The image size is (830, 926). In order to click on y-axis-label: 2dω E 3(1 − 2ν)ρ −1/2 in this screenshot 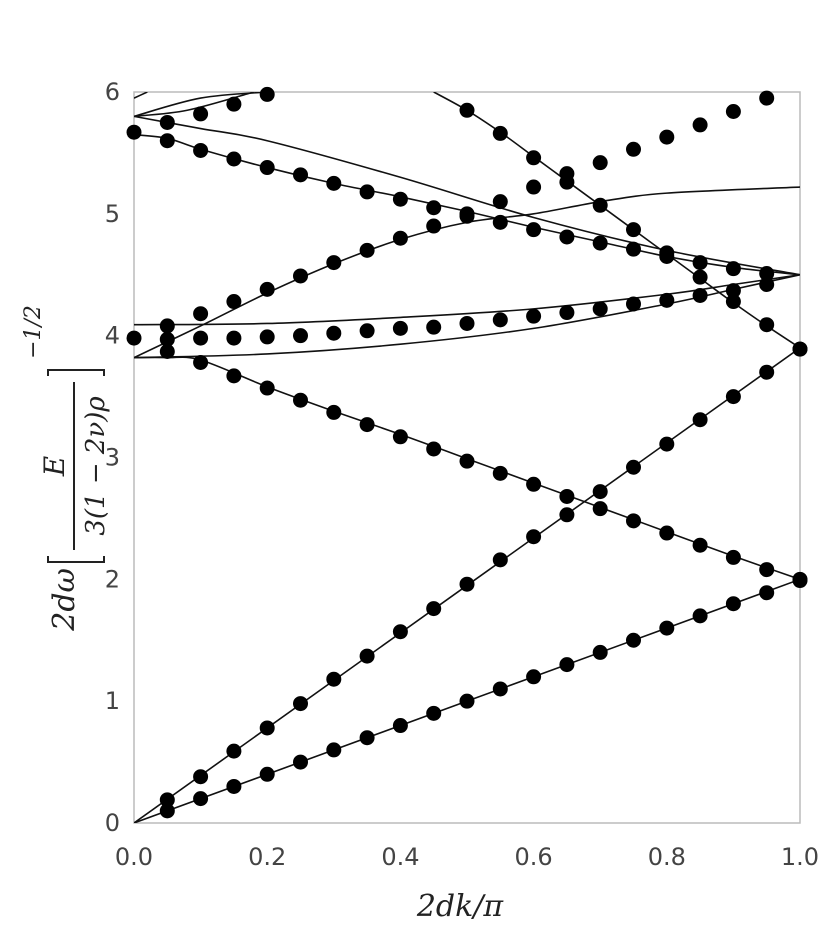, I will do `click(66, 468)`.